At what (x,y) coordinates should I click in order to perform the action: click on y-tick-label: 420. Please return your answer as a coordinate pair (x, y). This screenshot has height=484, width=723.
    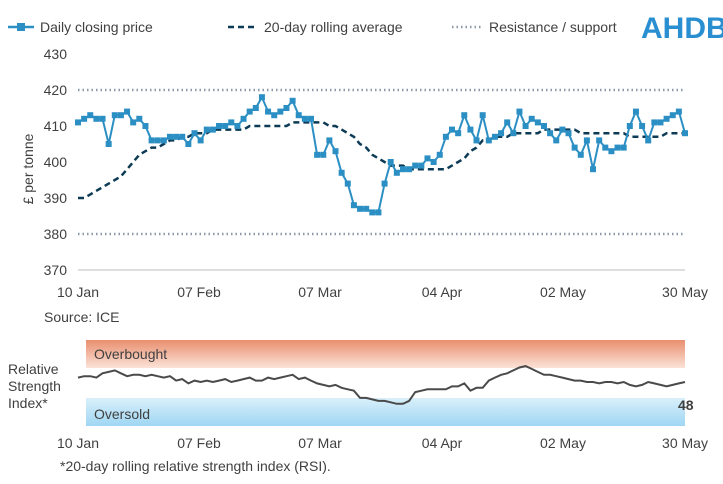
    Looking at the image, I should click on (56, 90).